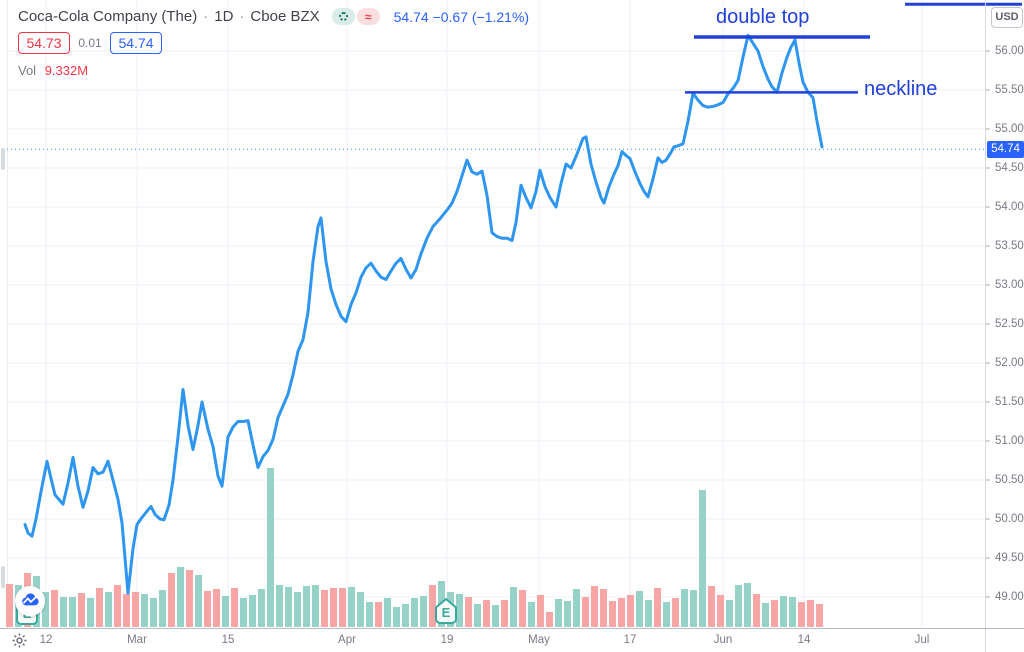  What do you see at coordinates (447, 640) in the screenshot?
I see `time-axis-label: 19` at bounding box center [447, 640].